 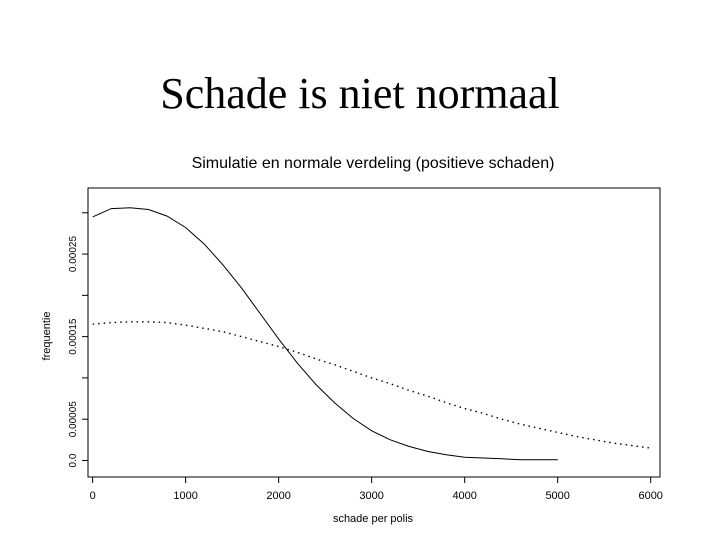 What do you see at coordinates (73, 419) in the screenshot?
I see `y-tick-label: 0.00005` at bounding box center [73, 419].